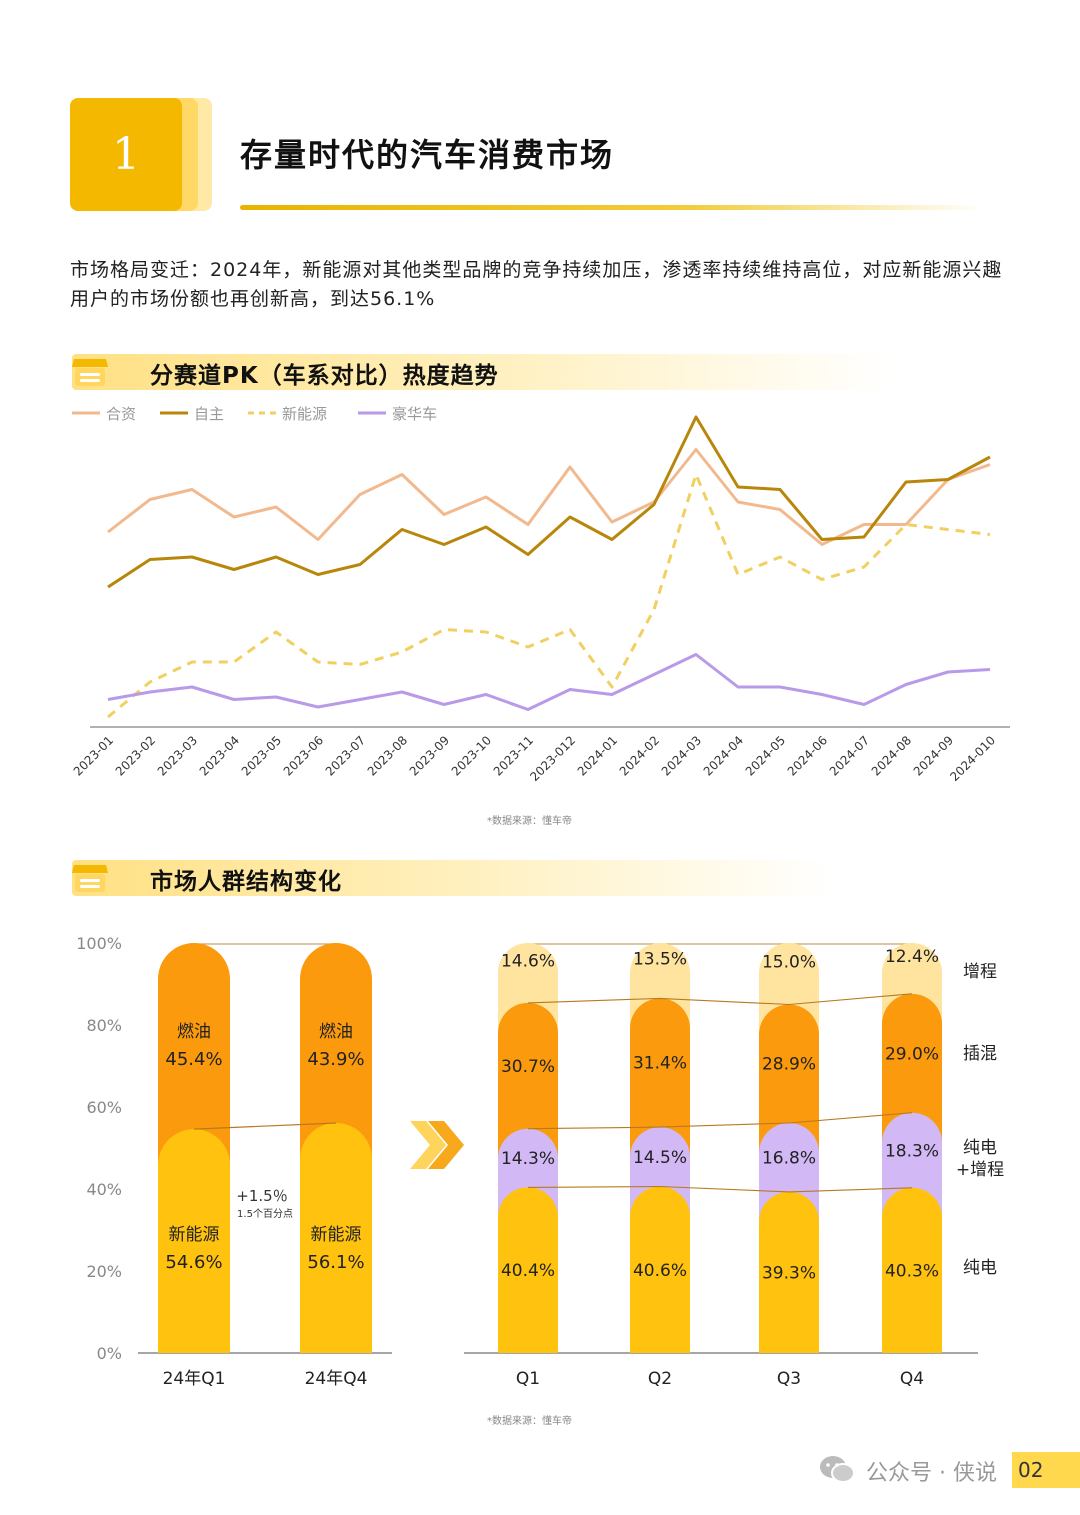 The image size is (1080, 1515). What do you see at coordinates (104, 414) in the screenshot?
I see `legend-item: 合资` at bounding box center [104, 414].